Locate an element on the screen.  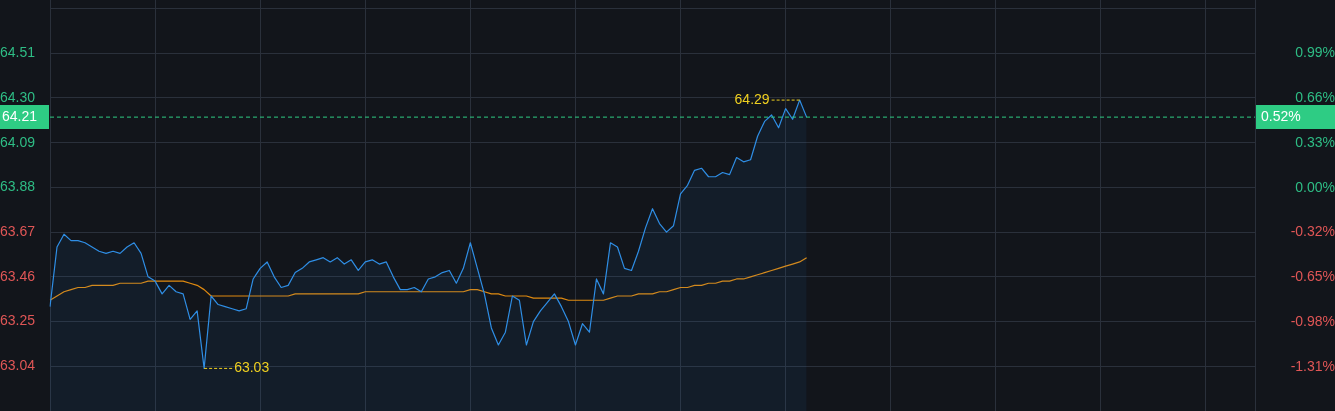
annotation: 64.29 is located at coordinates (752, 98).